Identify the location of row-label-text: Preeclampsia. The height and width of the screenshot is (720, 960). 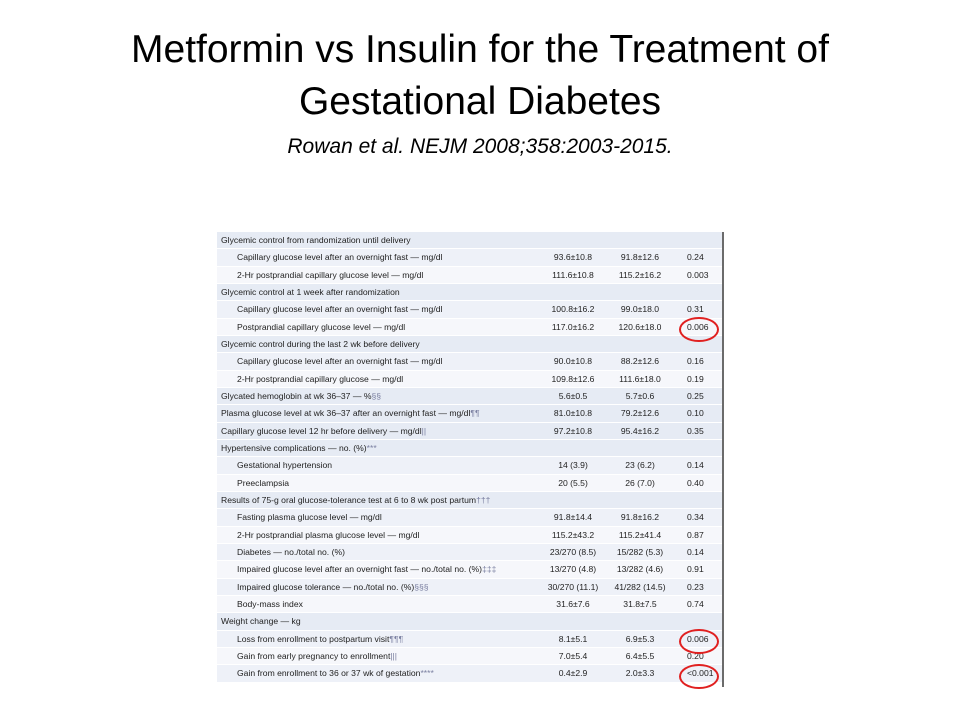
(263, 482).